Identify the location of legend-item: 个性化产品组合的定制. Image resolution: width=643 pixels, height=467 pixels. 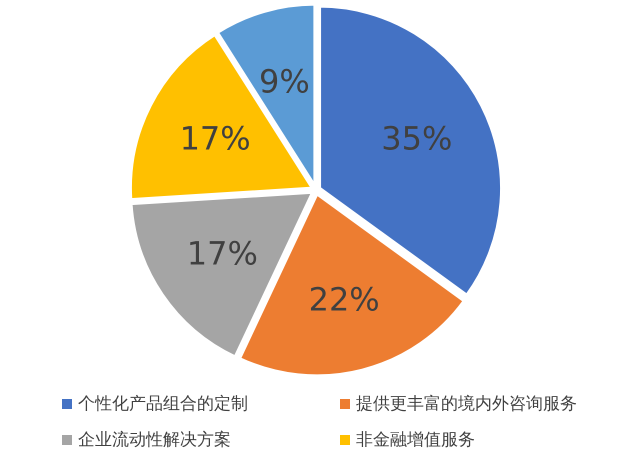
(155, 404).